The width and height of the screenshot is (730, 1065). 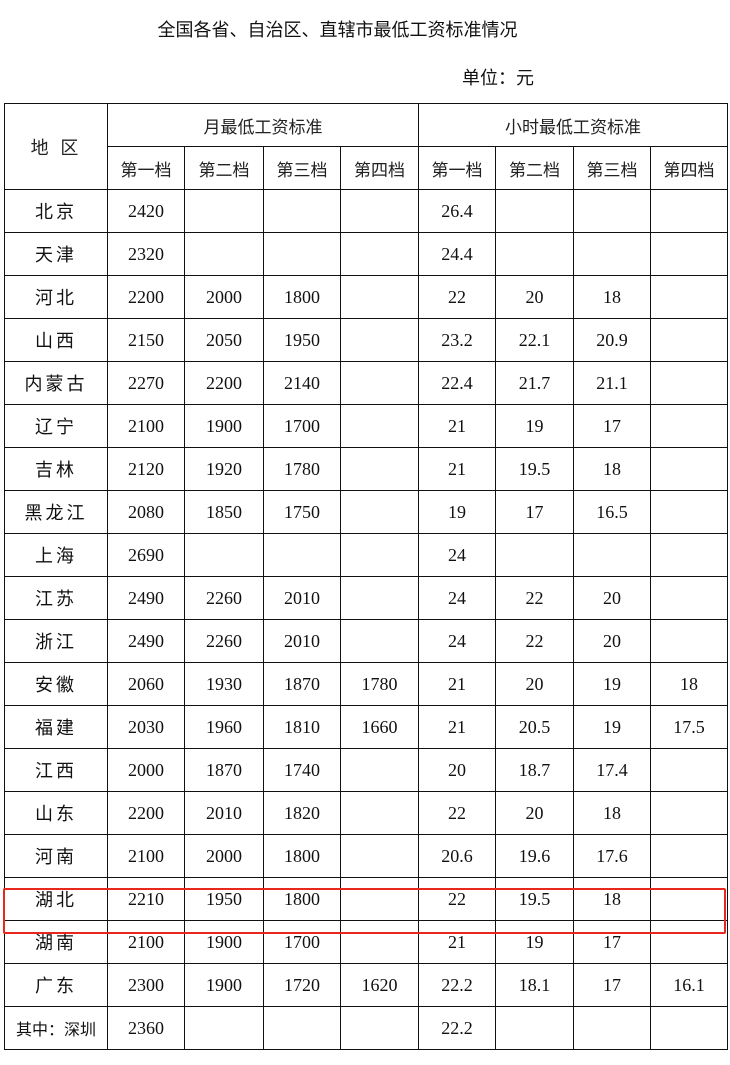 What do you see at coordinates (612, 770) in the screenshot?
I see `hourly-tier-3-cell: 17.4` at bounding box center [612, 770].